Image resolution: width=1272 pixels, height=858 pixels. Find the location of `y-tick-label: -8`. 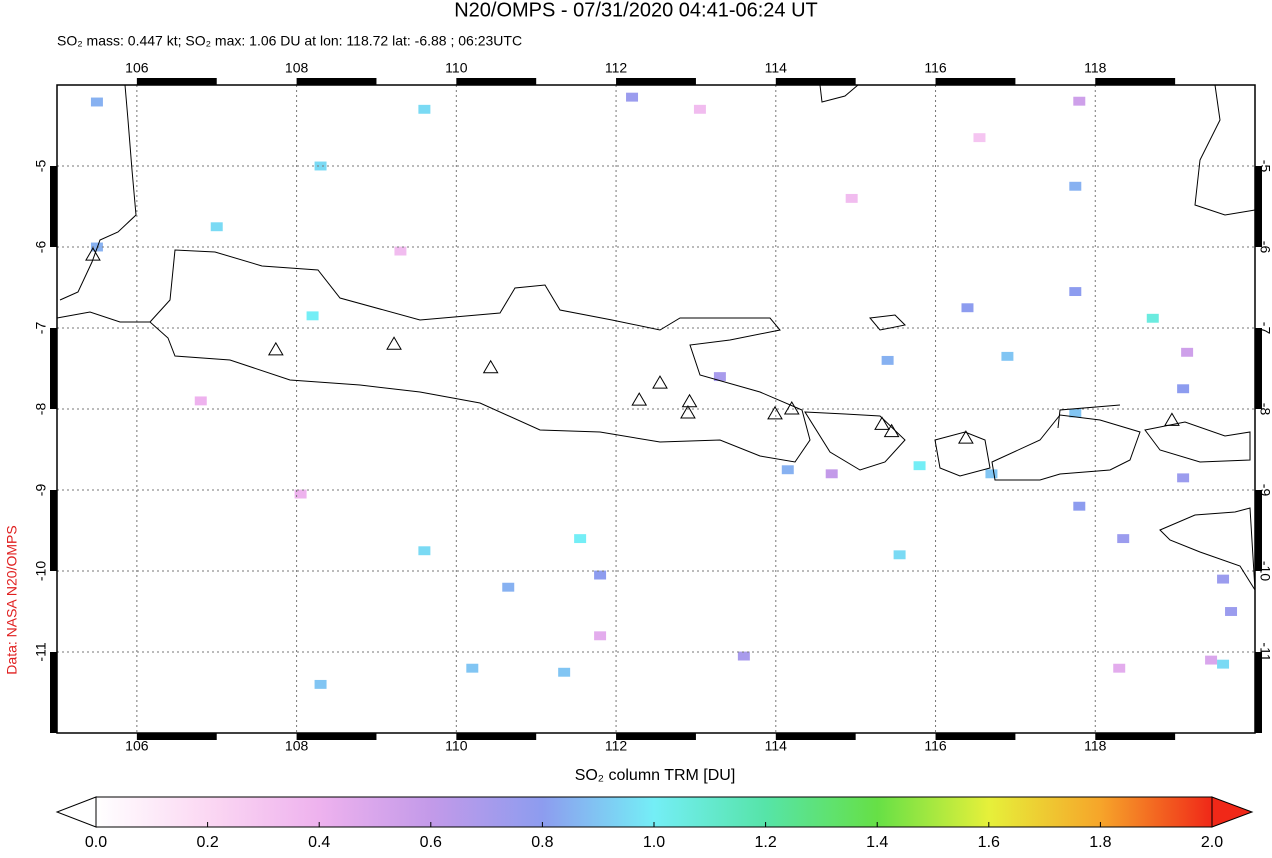

y-tick-label: -8 is located at coordinates (1264, 409).